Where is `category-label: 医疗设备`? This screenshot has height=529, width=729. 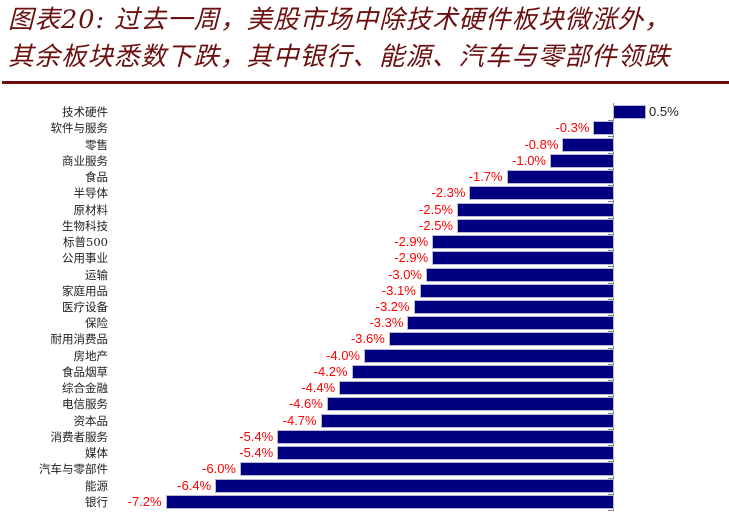
category-label: 医疗设备 is located at coordinates (85, 307).